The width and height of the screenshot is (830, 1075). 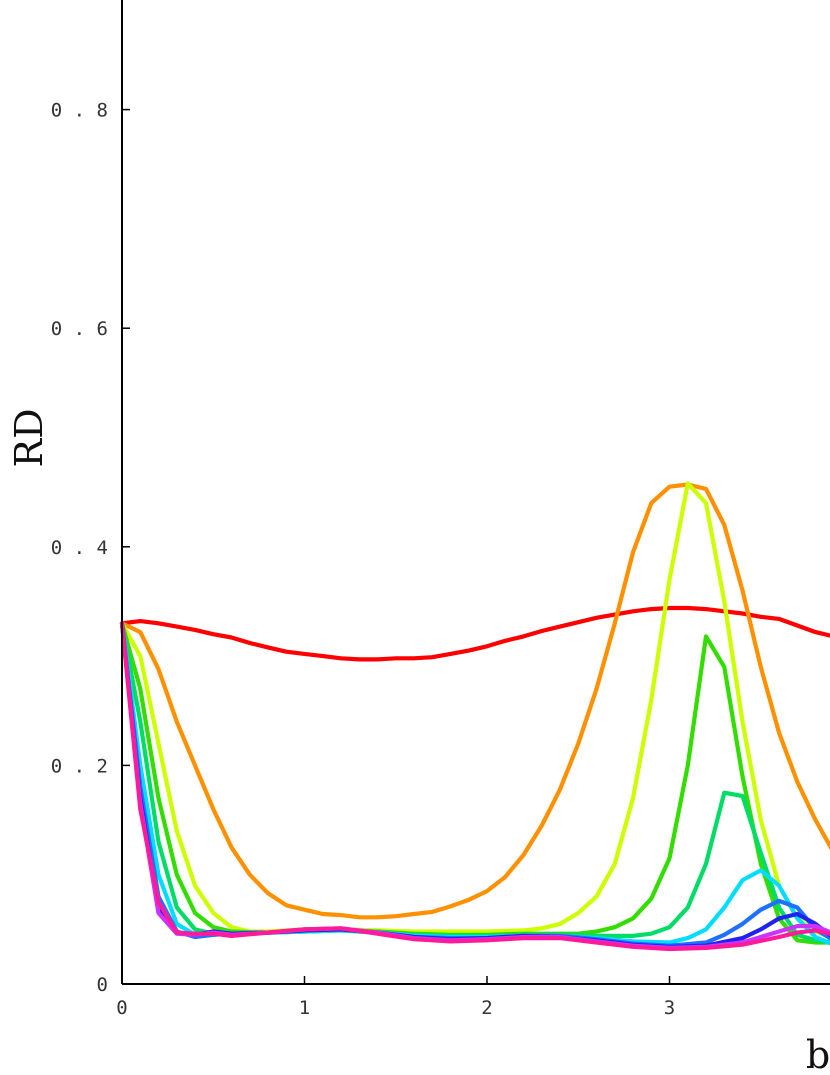 What do you see at coordinates (669, 1008) in the screenshot?
I see `x-tick-label: 3` at bounding box center [669, 1008].